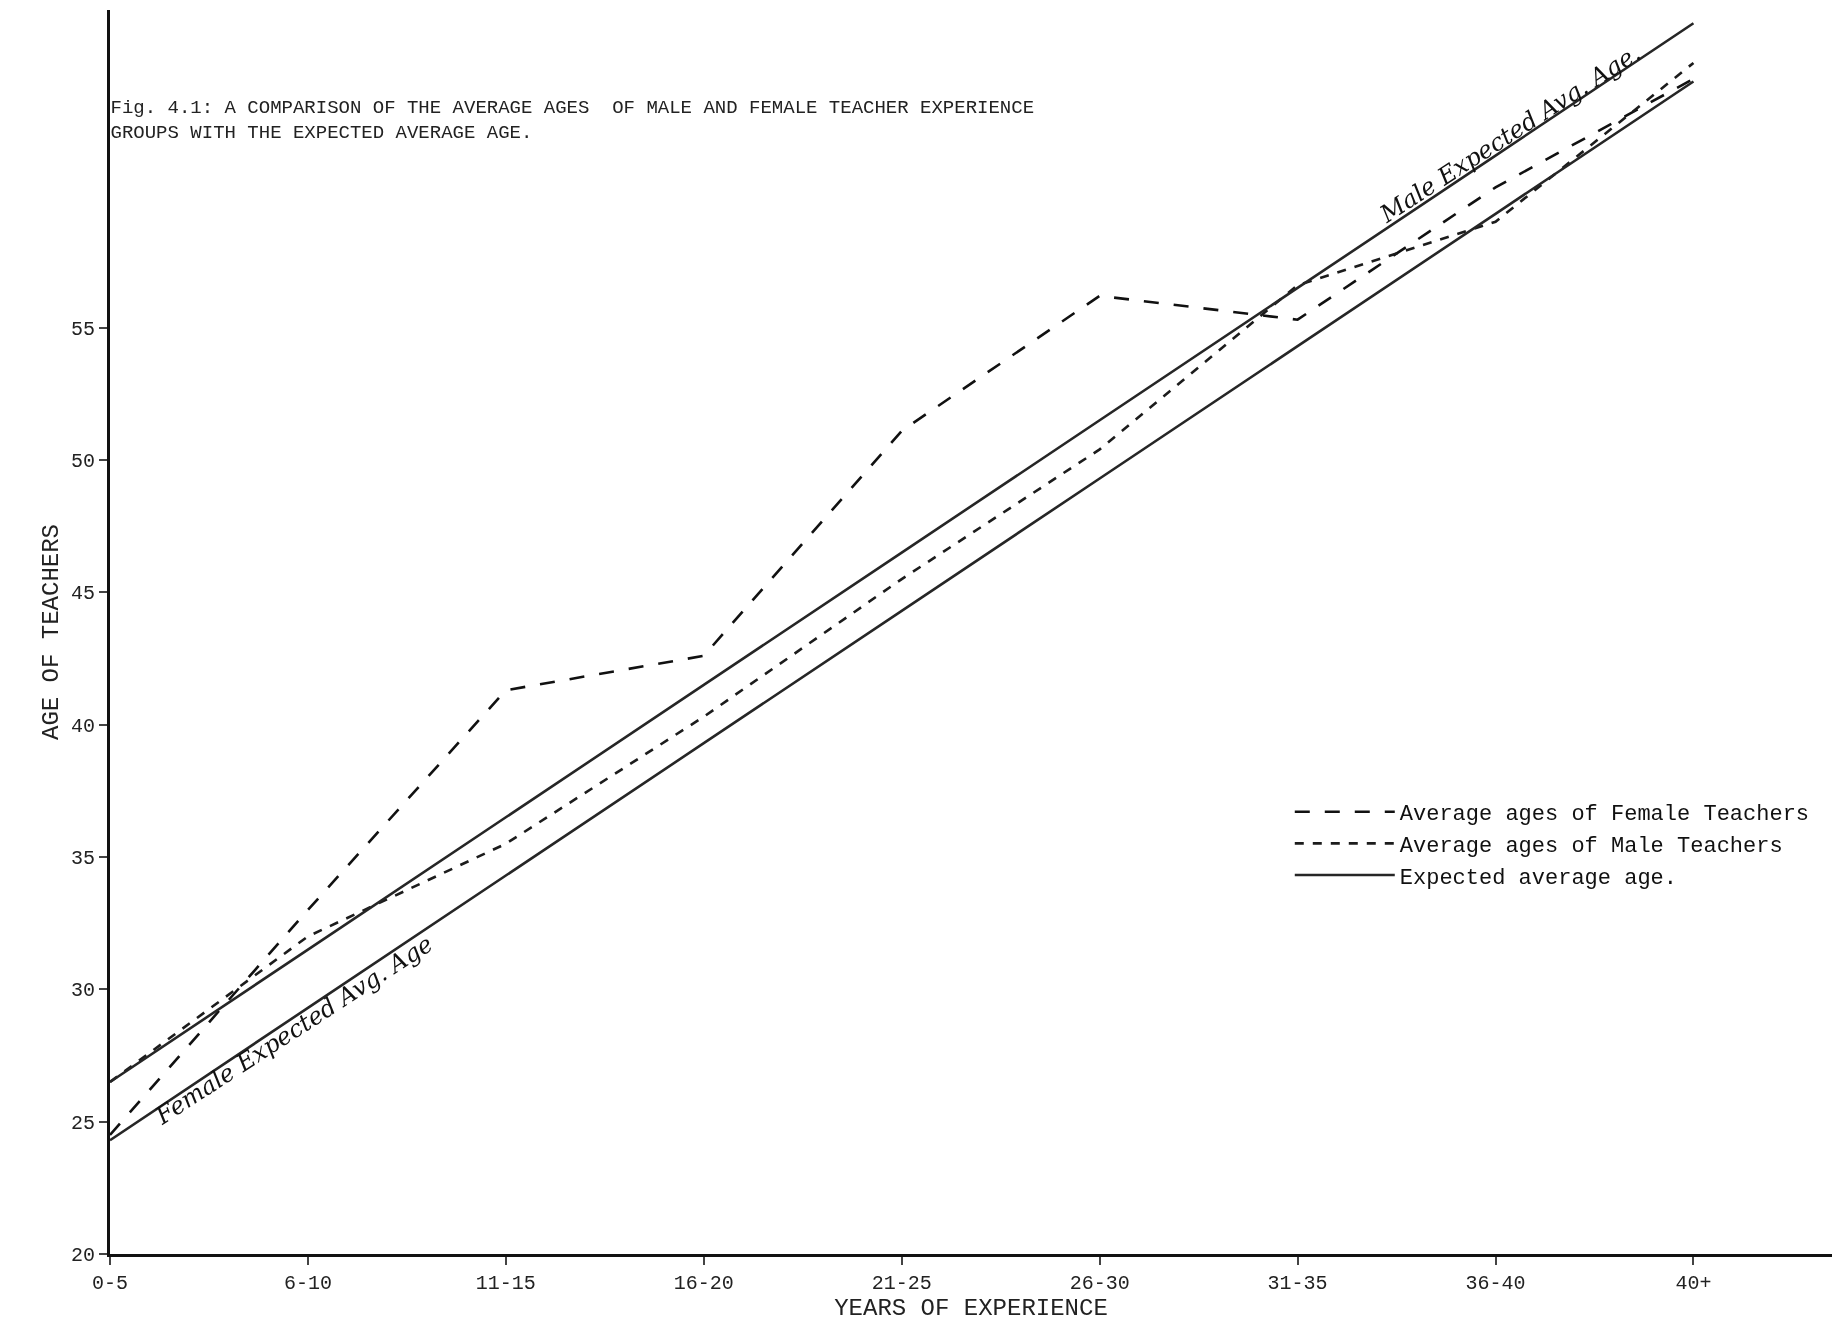  Describe the element at coordinates (1297, 1283) in the screenshot. I see `x-tick-label: 31-35` at that location.